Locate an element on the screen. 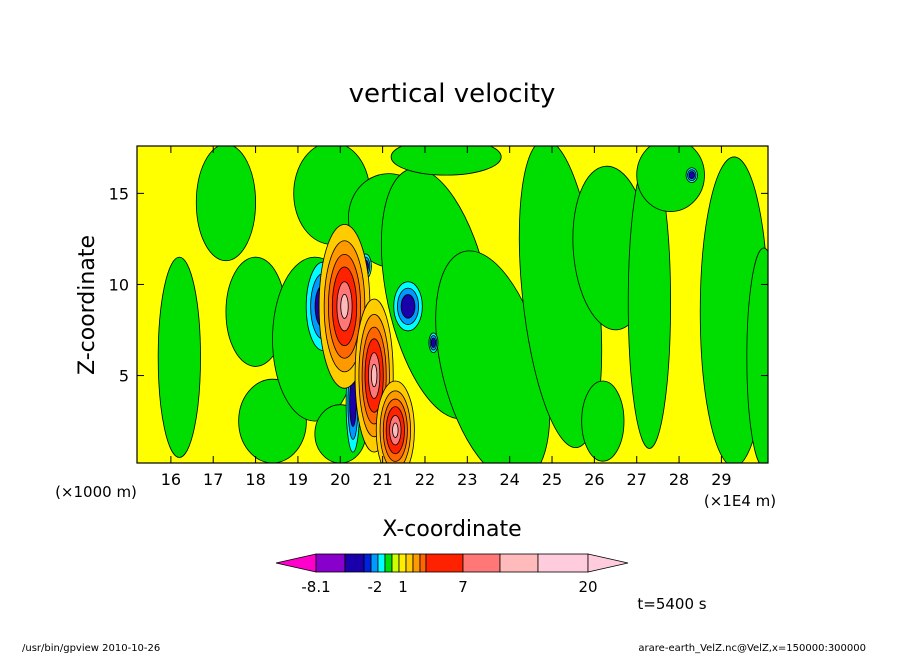 This screenshot has width=904, height=654. x-units-left: (×1000 m) is located at coordinates (96, 492).